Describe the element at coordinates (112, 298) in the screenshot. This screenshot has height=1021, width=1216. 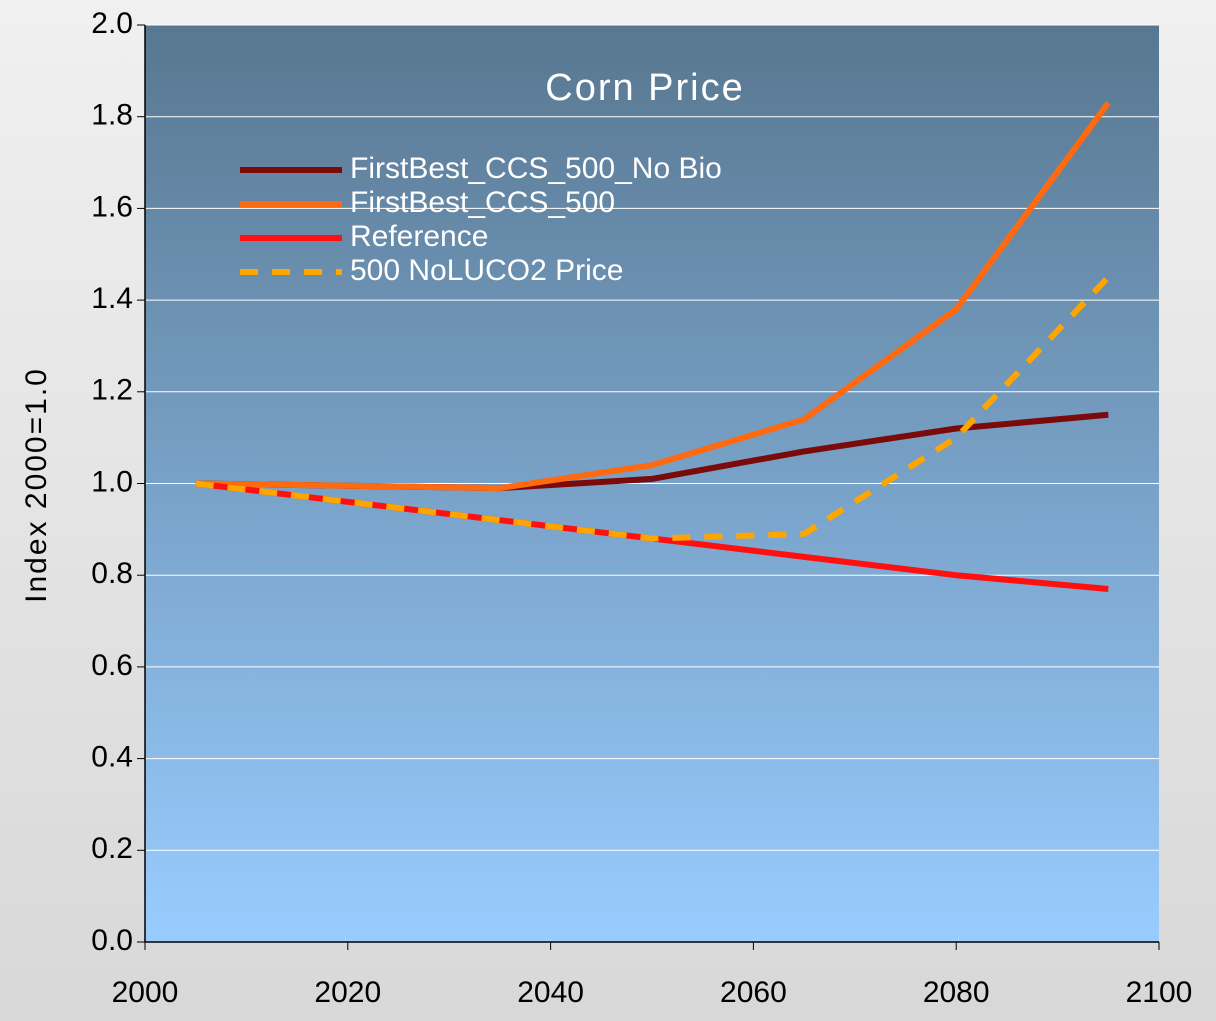
I see `y-tick-label: 1.4` at that location.